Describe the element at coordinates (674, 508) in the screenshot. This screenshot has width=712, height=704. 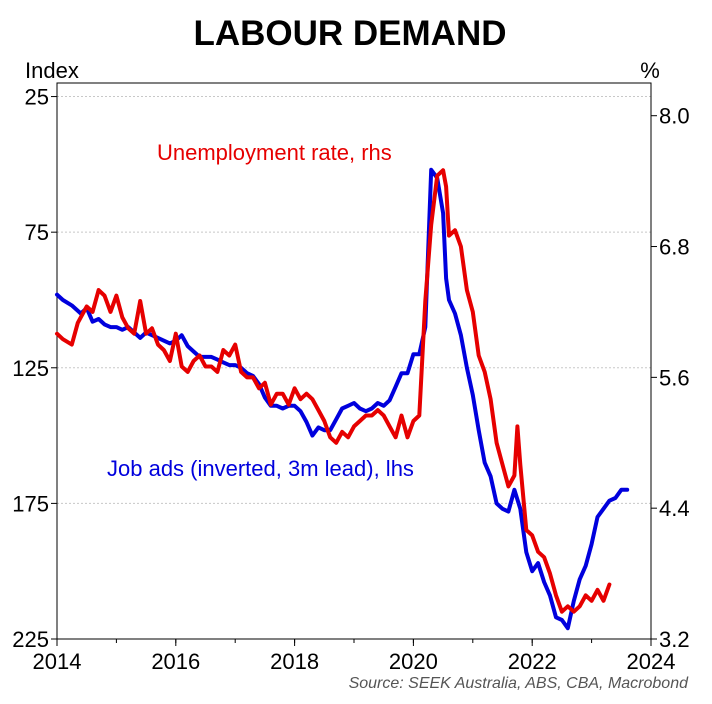
I see `right-tick-label: 4.4` at that location.